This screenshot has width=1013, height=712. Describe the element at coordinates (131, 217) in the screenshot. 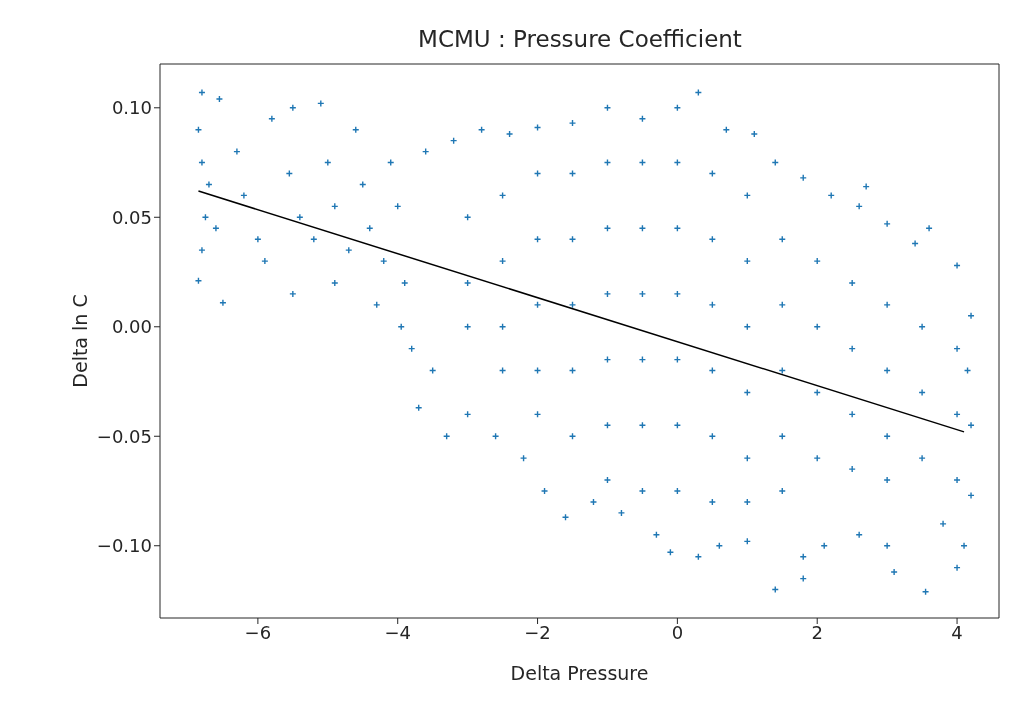

I see `y-tick-label: 0.05` at that location.